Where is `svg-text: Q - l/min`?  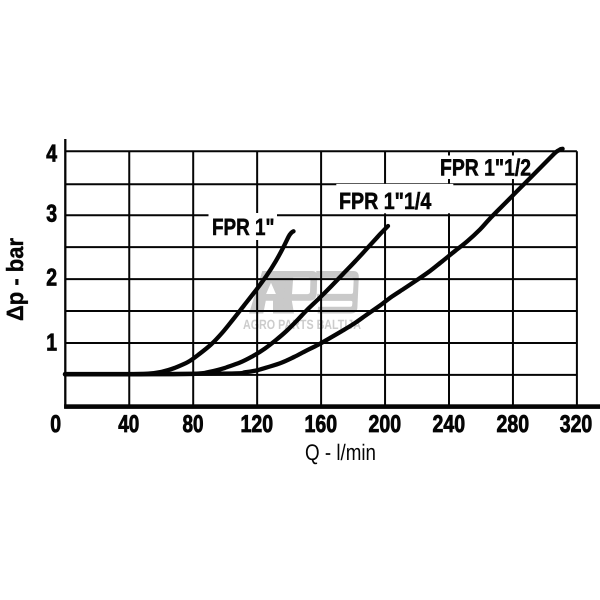
svg-text: Q - l/min is located at coordinates (340, 452).